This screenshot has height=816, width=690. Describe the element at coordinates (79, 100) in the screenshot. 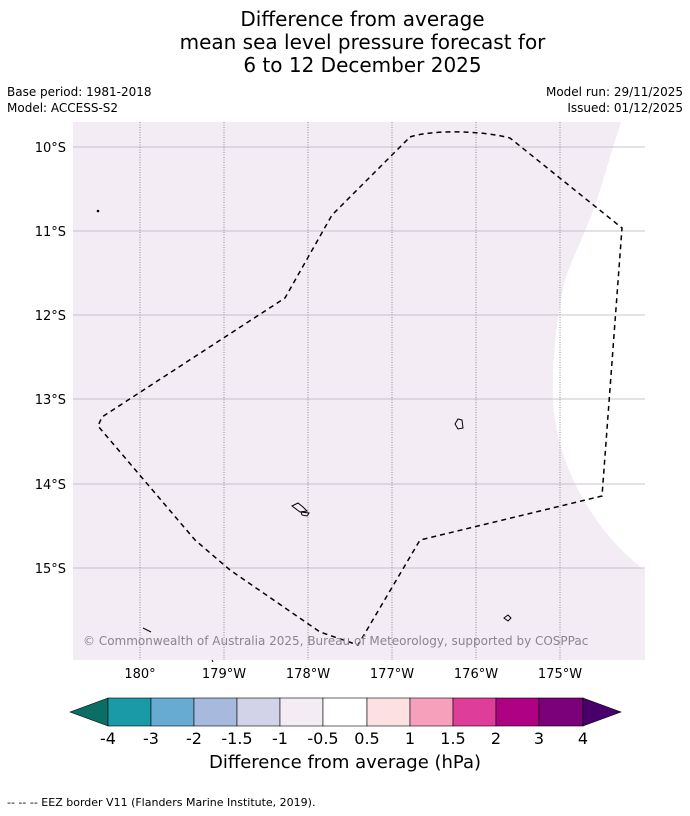

I see `meta-left: Base period: 1981-2018 Model: ACCESS-S2` at that location.